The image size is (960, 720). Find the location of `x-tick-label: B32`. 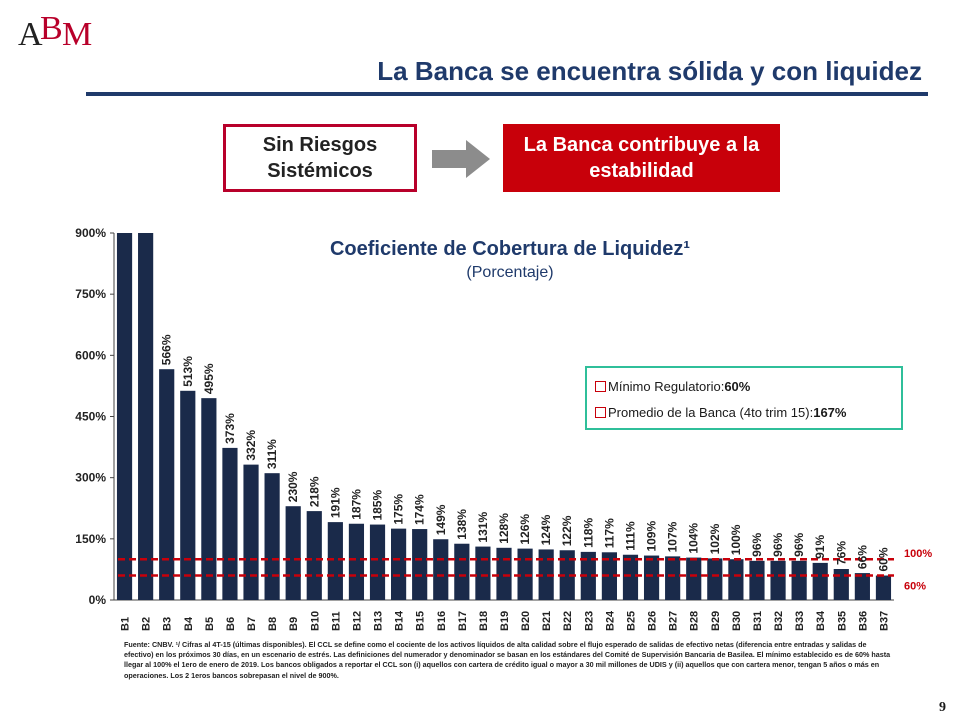

x-tick-label: B32 is located at coordinates (779, 621).